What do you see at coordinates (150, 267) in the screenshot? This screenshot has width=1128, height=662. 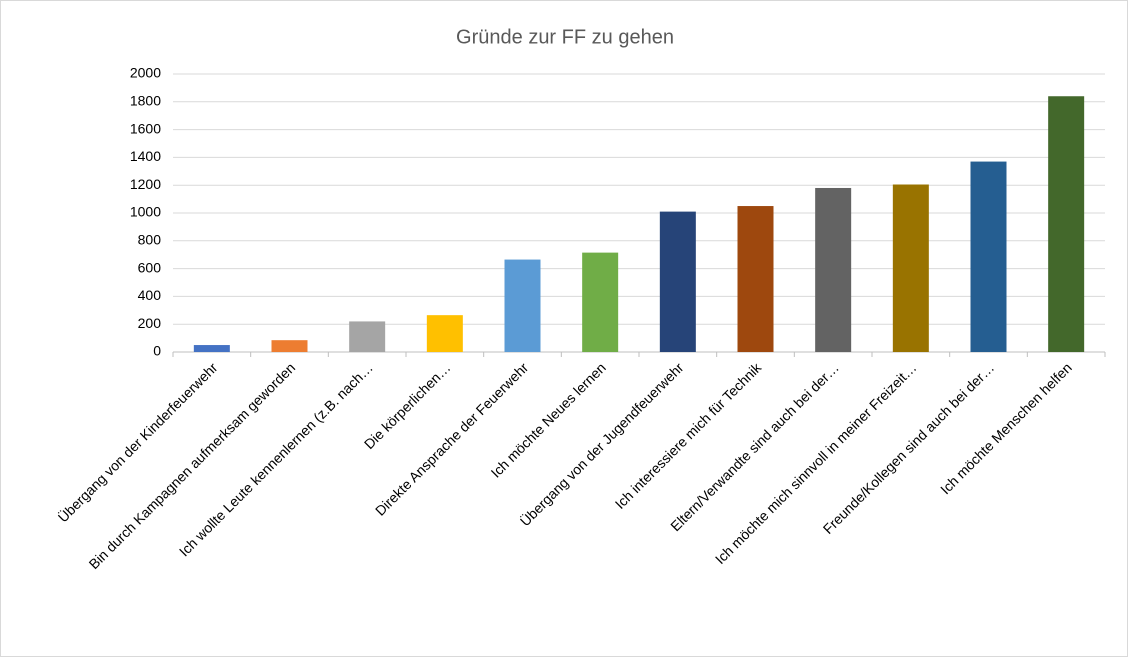 I see `y-tick-label: 600` at bounding box center [150, 267].